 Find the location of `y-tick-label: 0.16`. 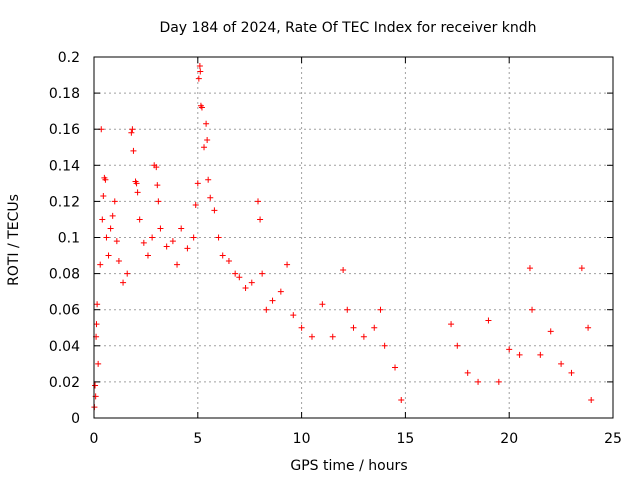

y-tick-label: 0.16 is located at coordinates (64, 130).